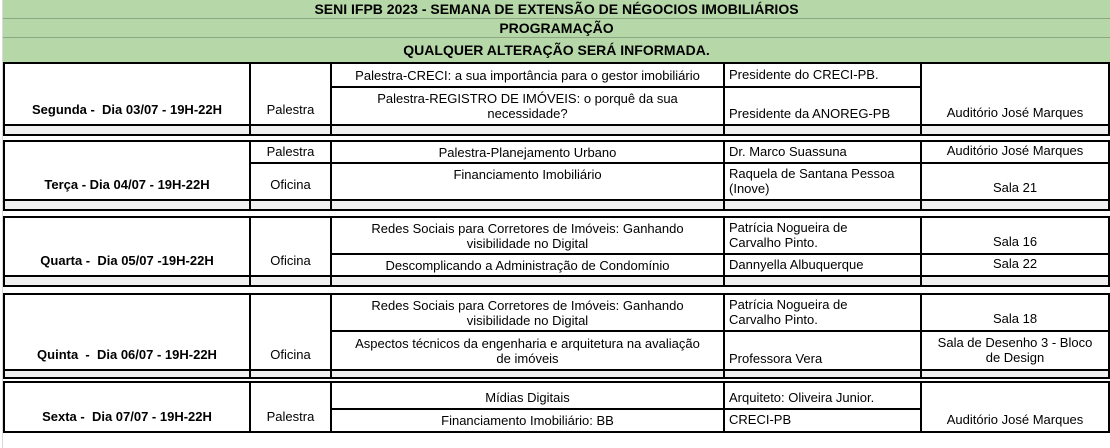 This screenshot has height=448, width=1110. What do you see at coordinates (822, 75) in the screenshot?
I see `speaker-cell: Presidente do CRECI-PB.` at bounding box center [822, 75].